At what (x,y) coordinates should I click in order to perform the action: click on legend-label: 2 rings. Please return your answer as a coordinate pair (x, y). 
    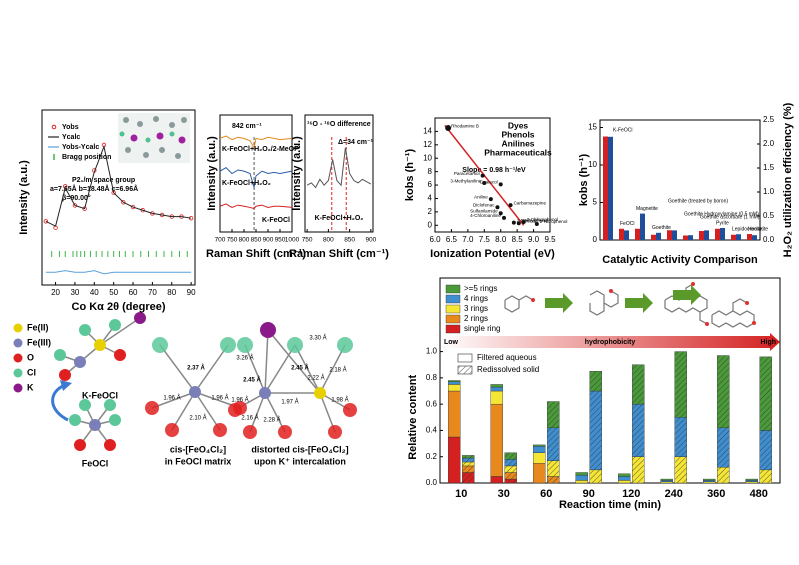
    Looking at the image, I should click on (476, 318).